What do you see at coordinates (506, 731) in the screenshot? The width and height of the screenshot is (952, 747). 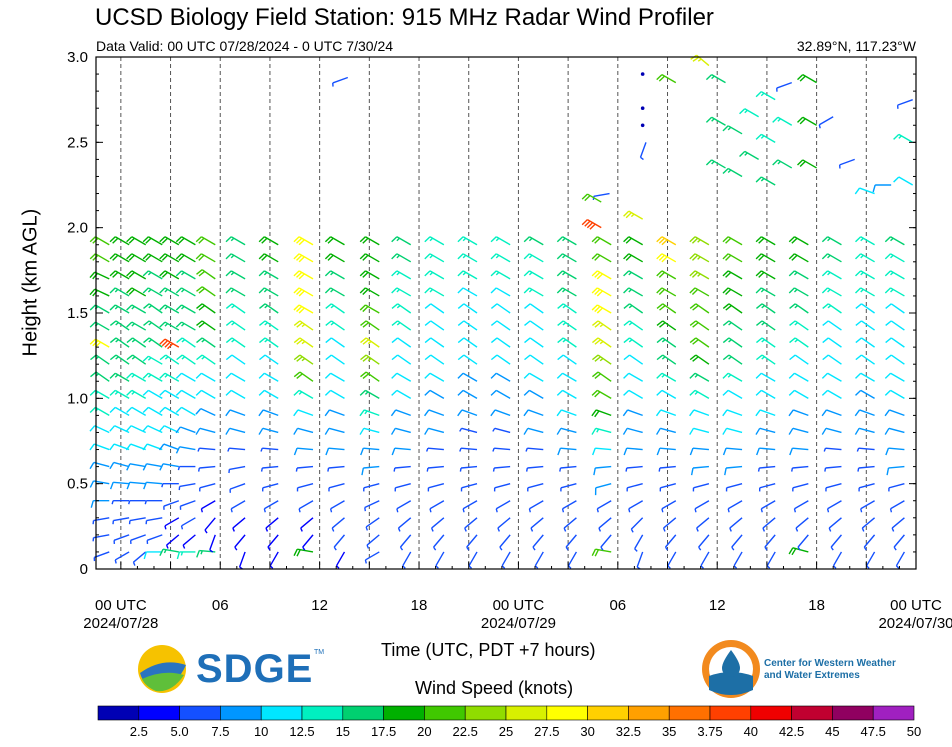 I see `colorbar-tick-label: 25` at bounding box center [506, 731].